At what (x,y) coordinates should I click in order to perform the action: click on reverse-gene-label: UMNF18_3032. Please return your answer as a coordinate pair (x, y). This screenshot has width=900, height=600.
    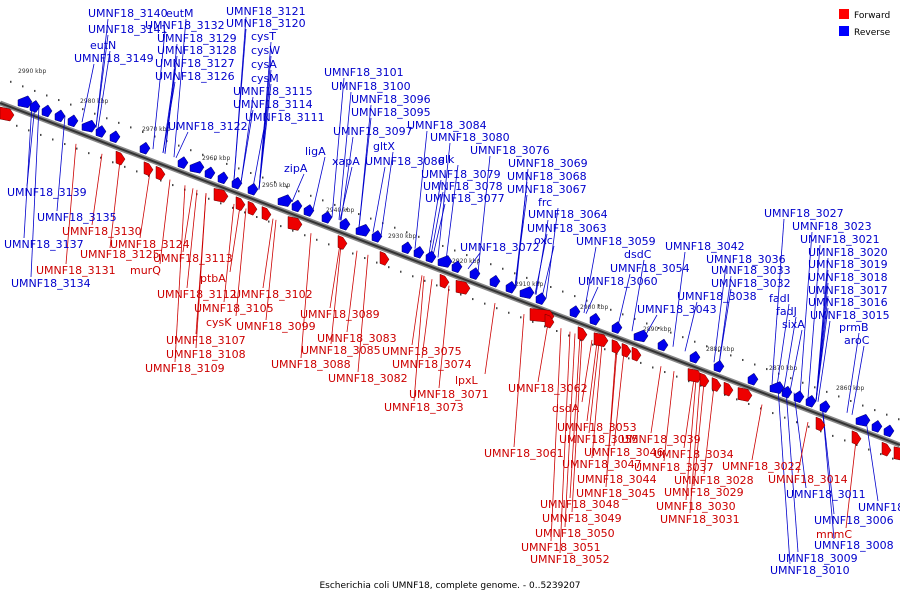
    Looking at the image, I should click on (751, 283).